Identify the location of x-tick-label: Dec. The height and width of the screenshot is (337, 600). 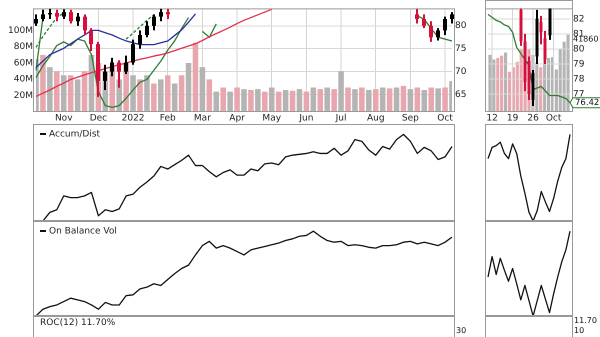
(99, 119).